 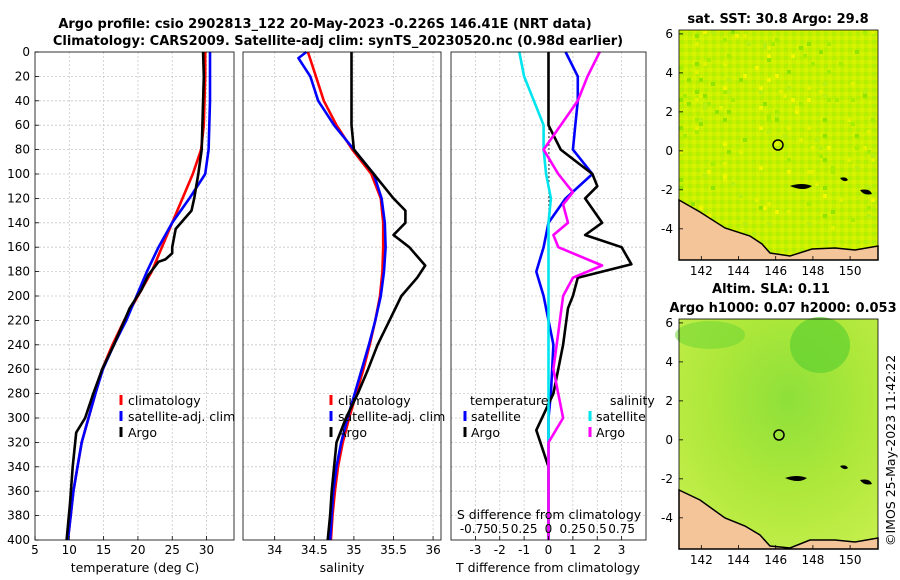 What do you see at coordinates (18, 247) in the screenshot?
I see `y-tick-label: 160` at bounding box center [18, 247].